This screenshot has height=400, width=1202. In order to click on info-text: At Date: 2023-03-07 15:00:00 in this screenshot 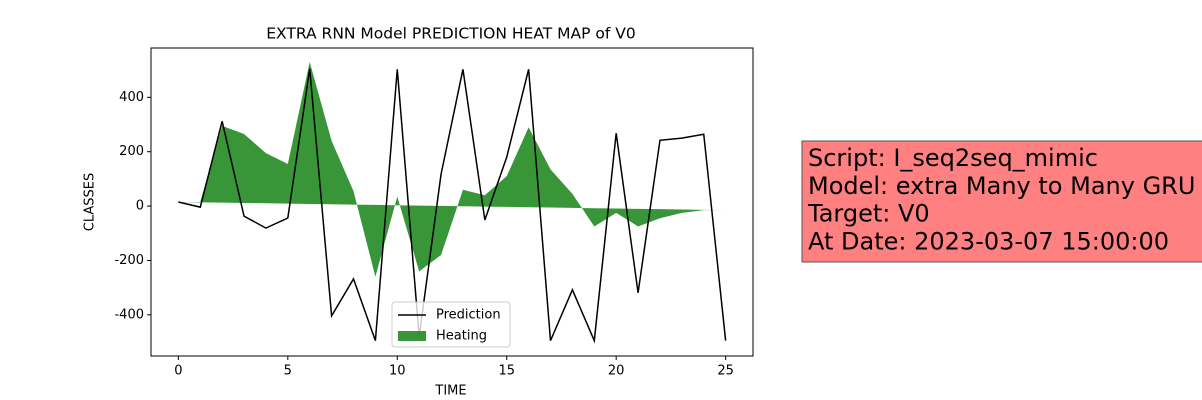, I will do `click(988, 241)`.